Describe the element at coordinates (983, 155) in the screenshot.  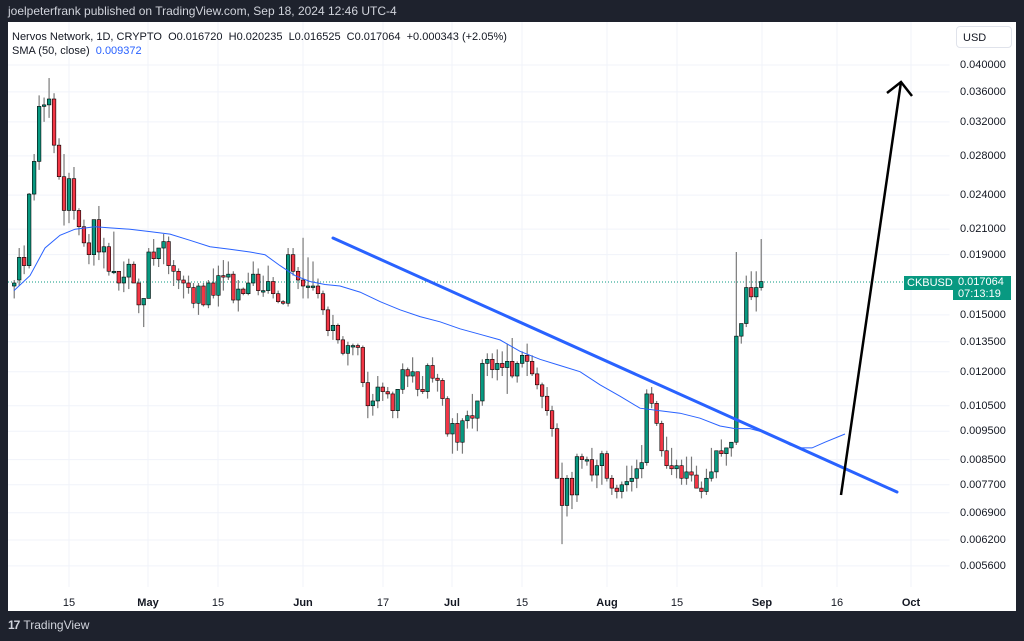
I see `price-tick-label: 0.028000` at that location.